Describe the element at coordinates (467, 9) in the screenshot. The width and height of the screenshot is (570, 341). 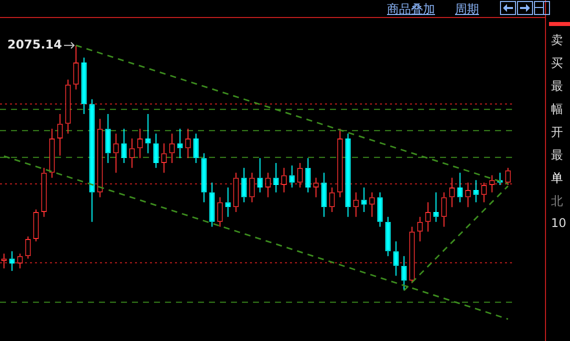
I see `text: 周期` at that location.